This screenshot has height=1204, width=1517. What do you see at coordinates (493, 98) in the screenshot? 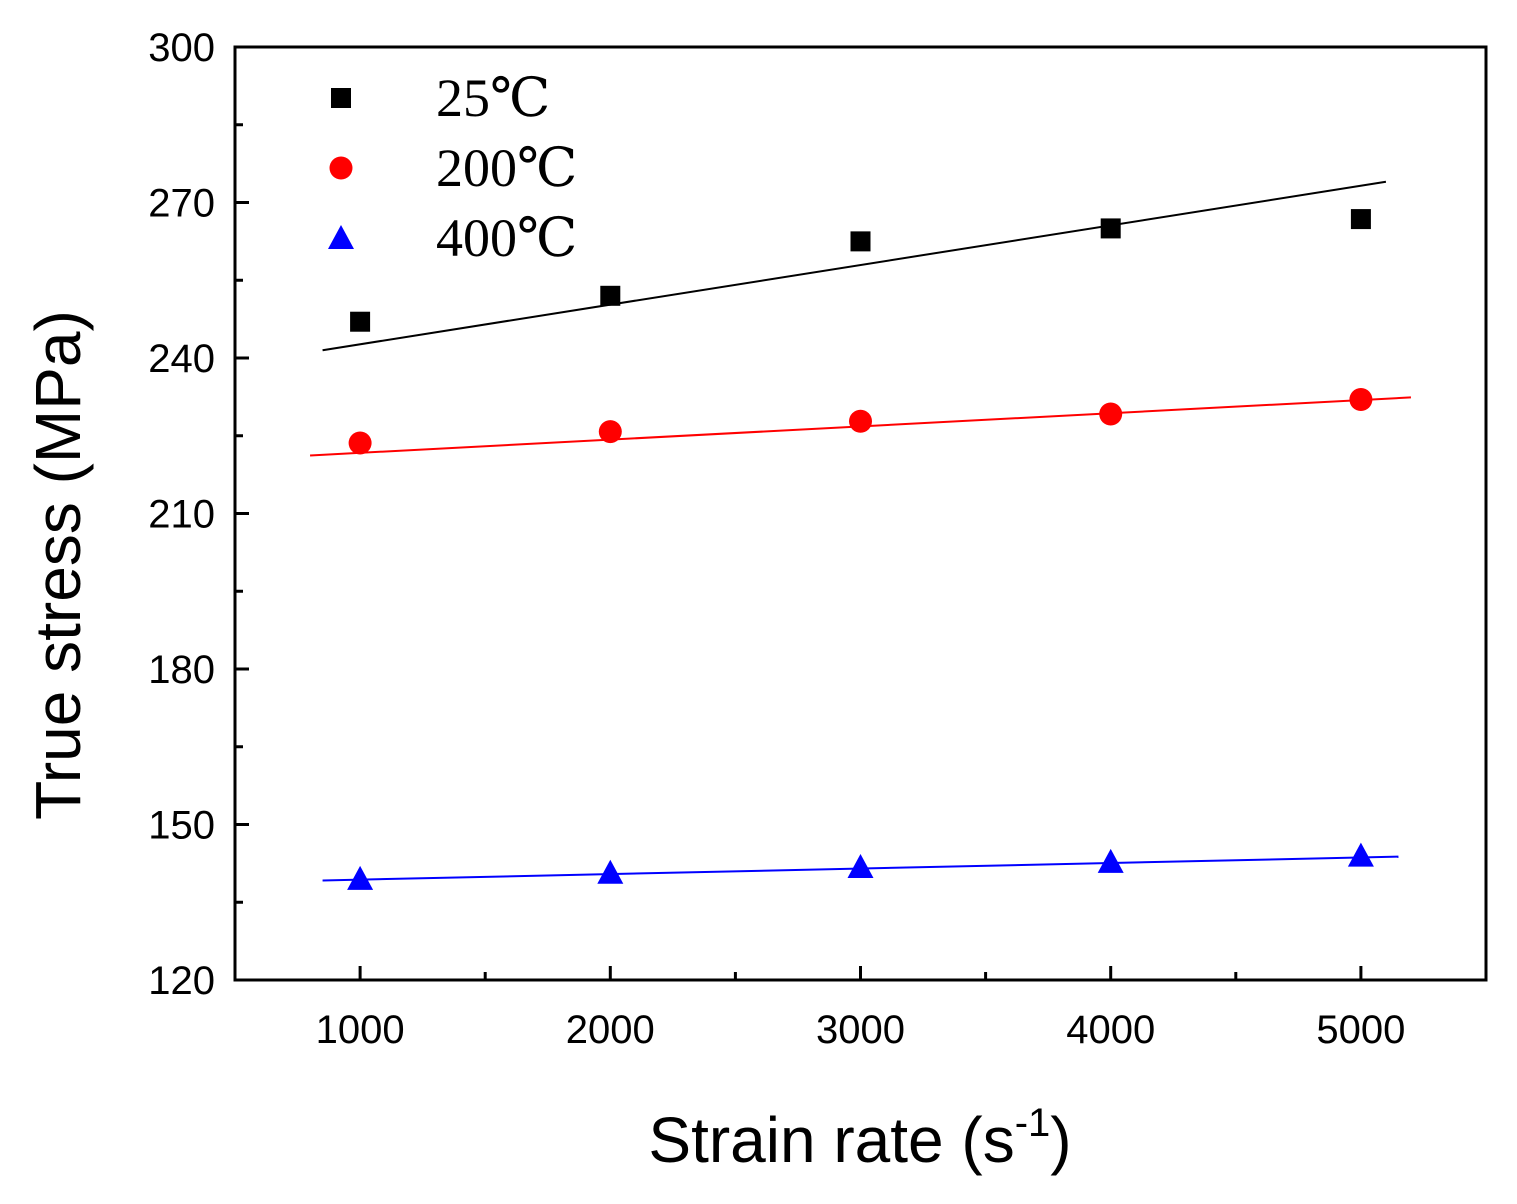
I see `legend-label: 25℃` at bounding box center [493, 98].